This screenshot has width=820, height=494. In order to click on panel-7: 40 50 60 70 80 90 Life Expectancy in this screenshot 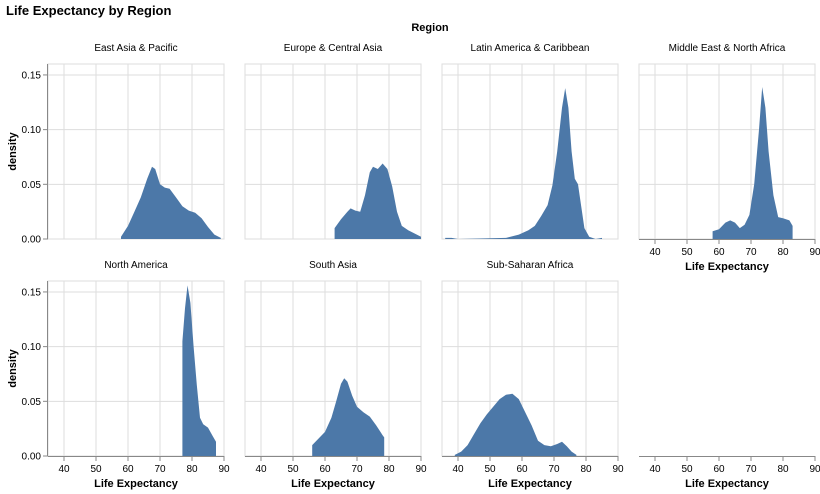, I will do `click(729, 473)`.